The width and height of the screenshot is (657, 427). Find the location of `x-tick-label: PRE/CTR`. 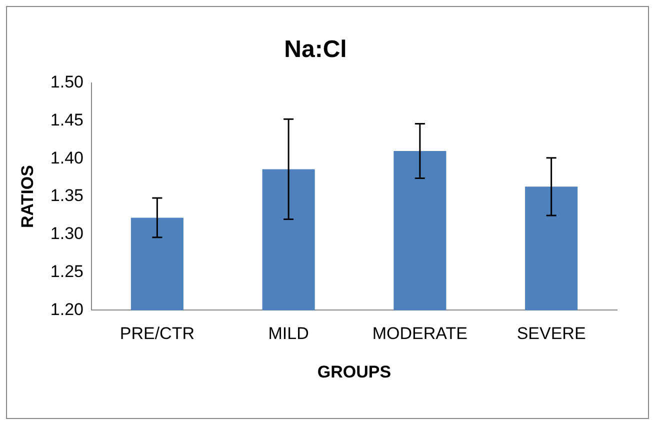

x-tick-label: PRE/CTR is located at coordinates (157, 334).